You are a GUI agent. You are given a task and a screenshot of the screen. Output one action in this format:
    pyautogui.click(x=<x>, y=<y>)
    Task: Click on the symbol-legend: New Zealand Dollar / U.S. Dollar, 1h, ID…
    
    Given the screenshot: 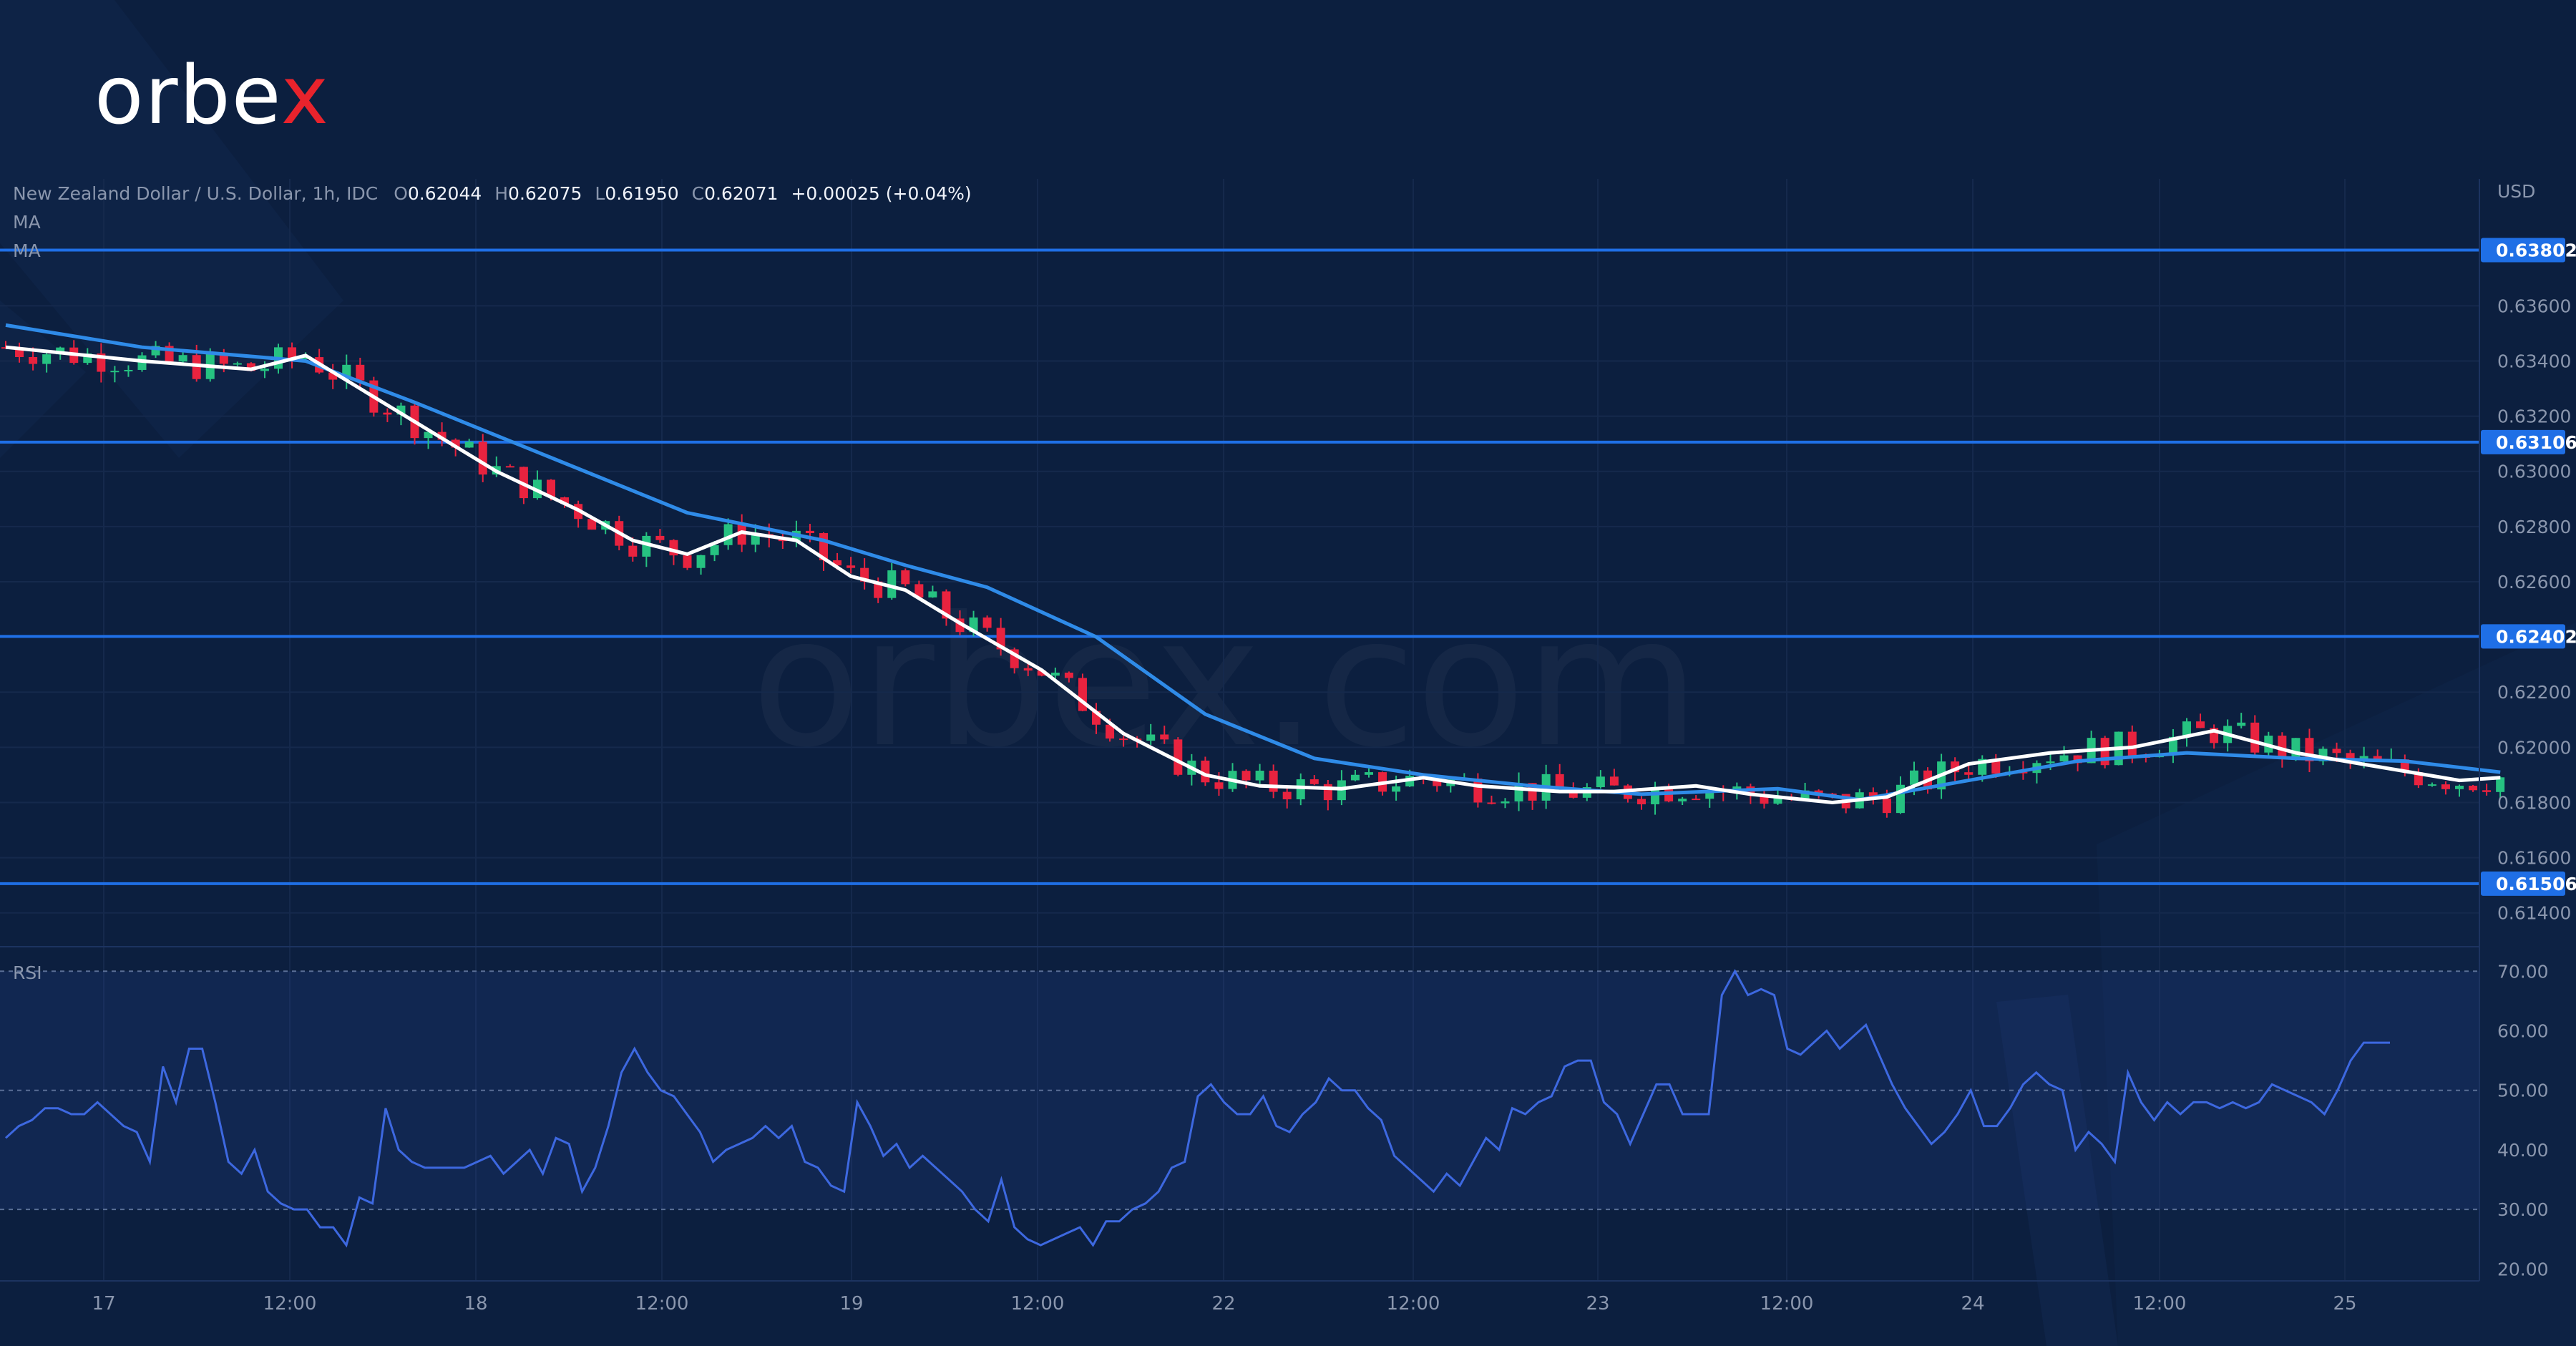 What is the action you would take?
    pyautogui.click(x=496, y=193)
    